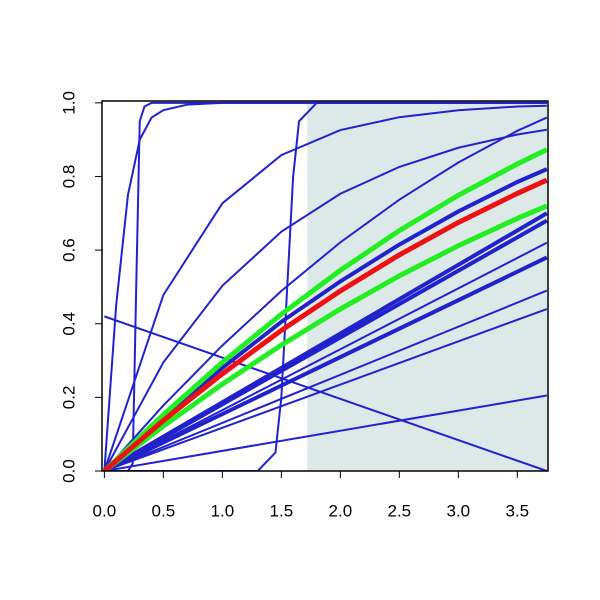 The width and height of the screenshot is (600, 600). I want to click on y-tick-label: 0.8, so click(68, 177).